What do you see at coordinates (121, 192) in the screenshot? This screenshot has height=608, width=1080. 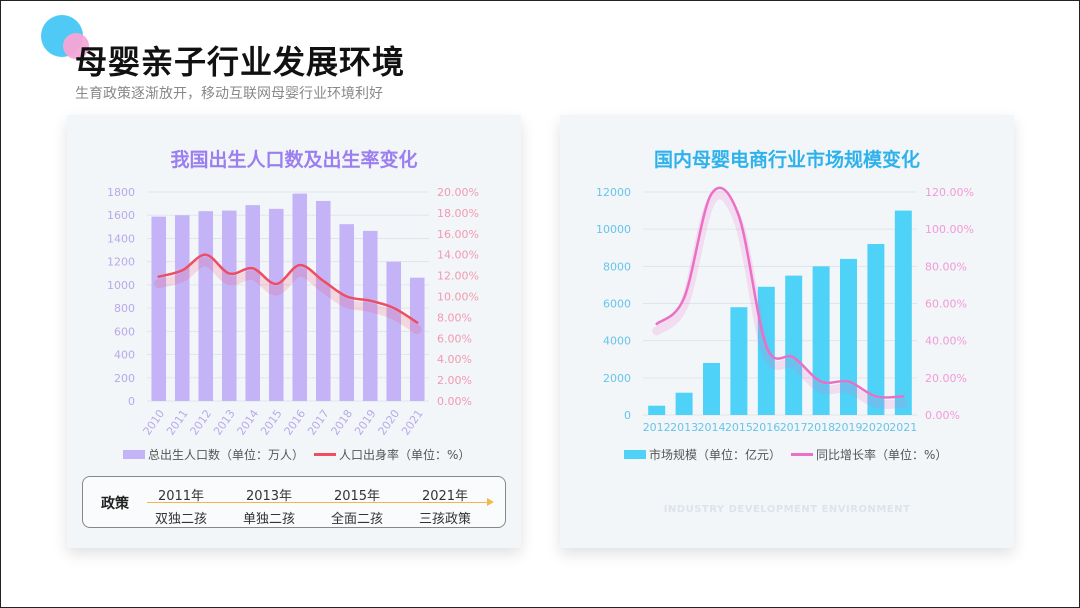 I see `y-tick-label: 1800` at bounding box center [121, 192].